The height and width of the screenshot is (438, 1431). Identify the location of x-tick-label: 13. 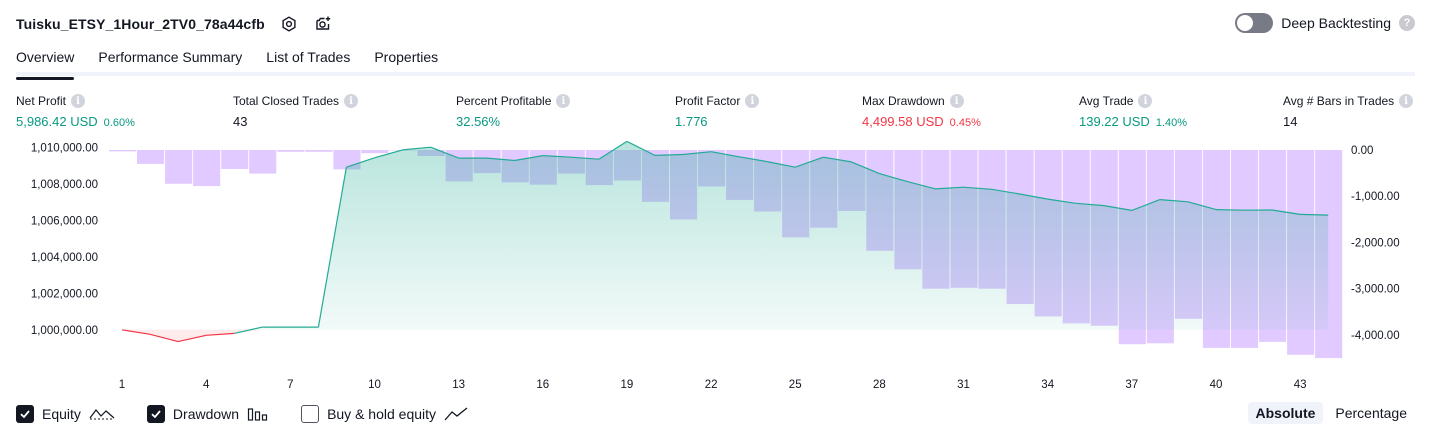
(458, 385).